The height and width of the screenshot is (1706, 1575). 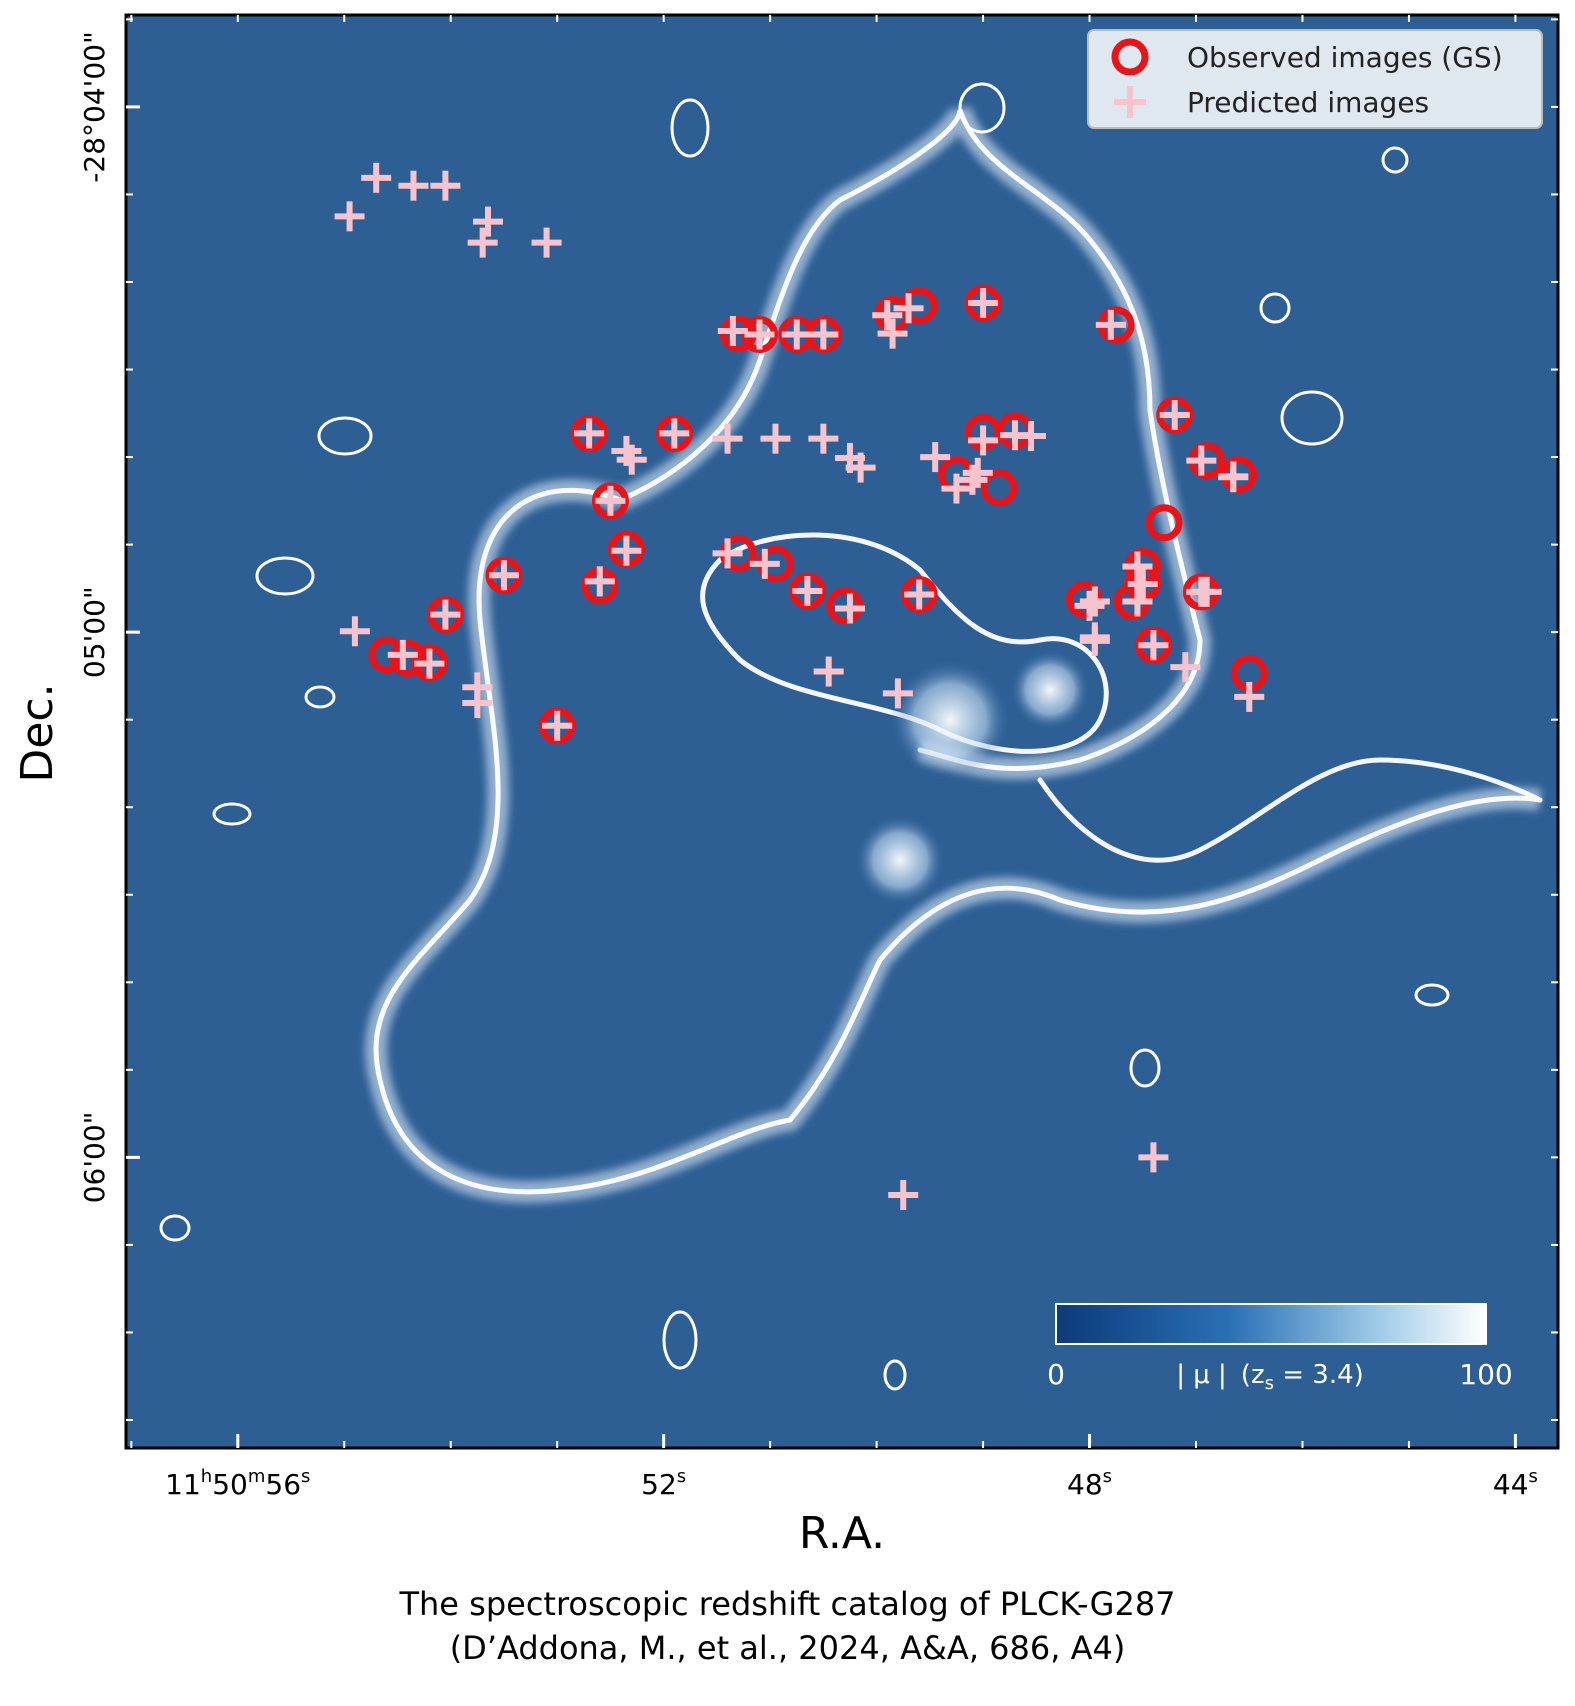 I want to click on legend-box, so click(x=1315, y=79).